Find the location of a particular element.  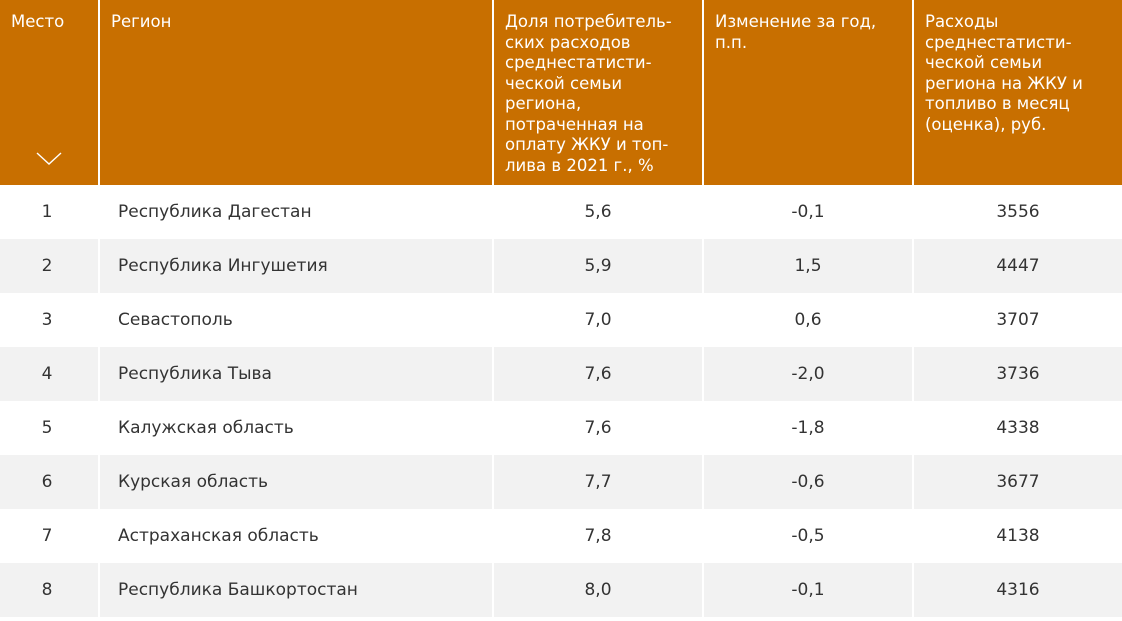

cell-region: Республика Башкортостан is located at coordinates (297, 590).